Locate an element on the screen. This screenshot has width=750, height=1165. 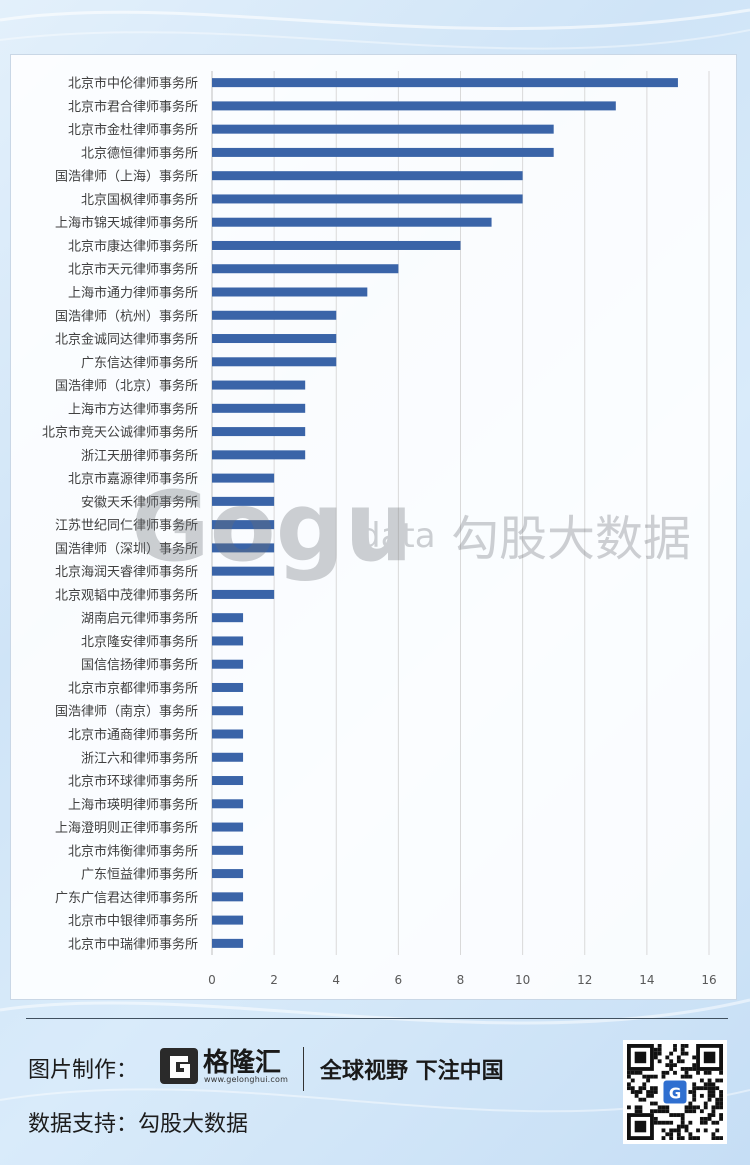
category-label: 北京隆安律师事务所 is located at coordinates (139, 642).